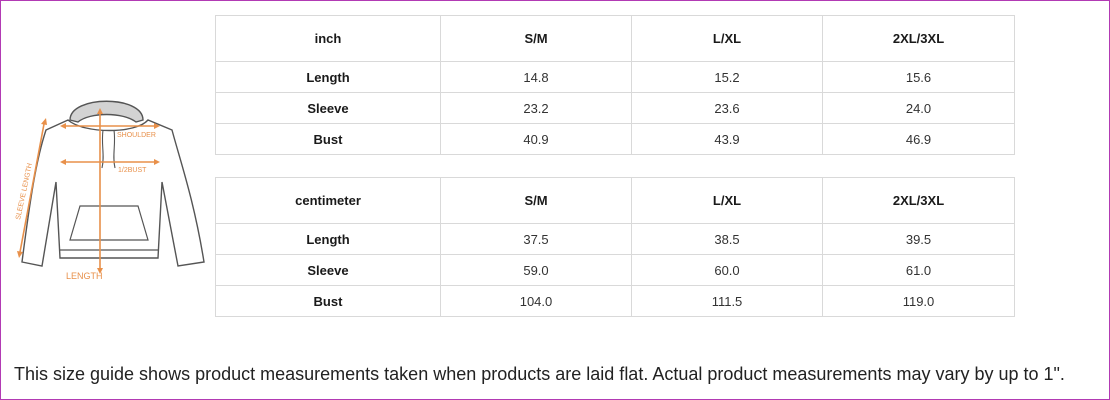 The height and width of the screenshot is (400, 1110). What do you see at coordinates (918, 108) in the screenshot?
I see `table-cell: 24.0` at bounding box center [918, 108].